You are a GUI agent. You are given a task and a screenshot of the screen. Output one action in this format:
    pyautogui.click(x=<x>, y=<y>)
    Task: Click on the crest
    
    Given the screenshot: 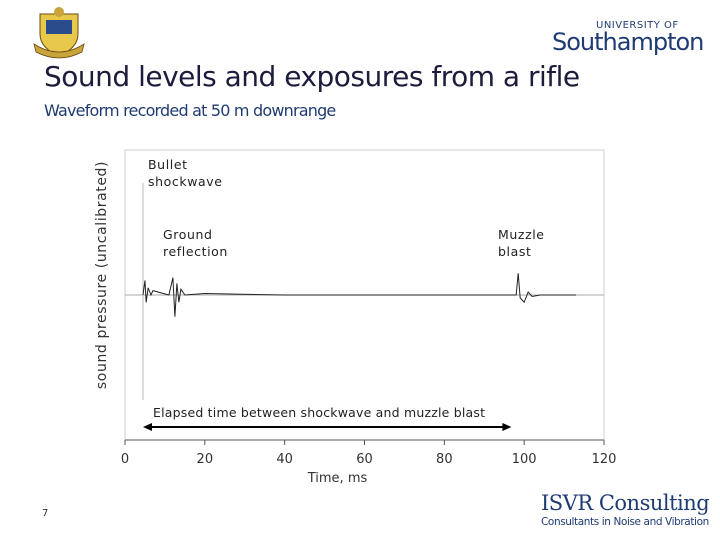 What is the action you would take?
    pyautogui.click(x=59, y=33)
    